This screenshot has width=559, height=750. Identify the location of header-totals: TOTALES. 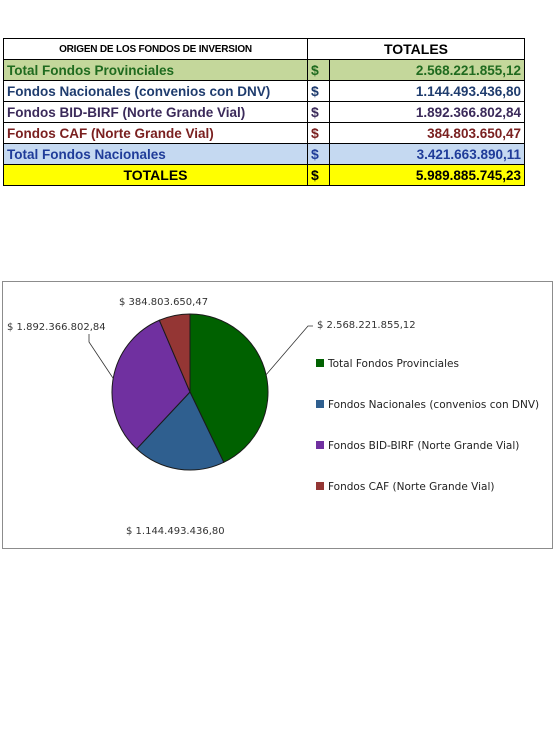
(416, 49).